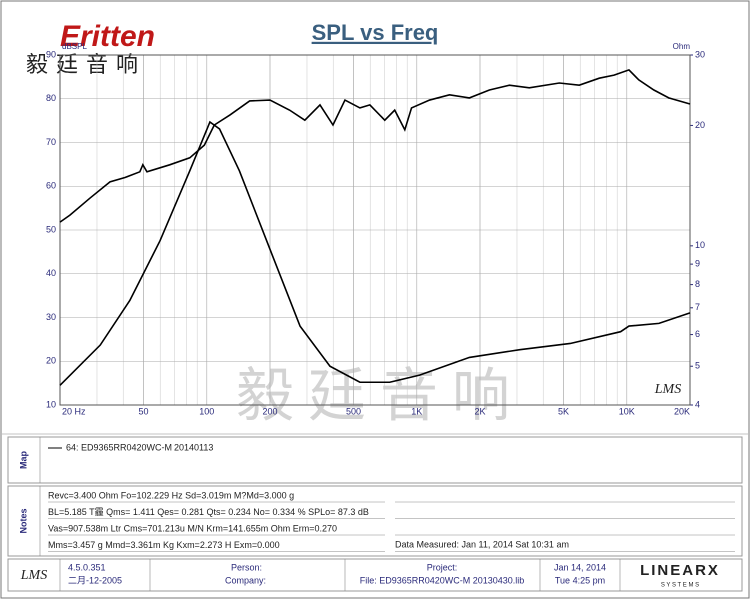 This screenshot has width=750, height=605. What do you see at coordinates (51, 317) in the screenshot?
I see `y-tick-label: 30` at bounding box center [51, 317].